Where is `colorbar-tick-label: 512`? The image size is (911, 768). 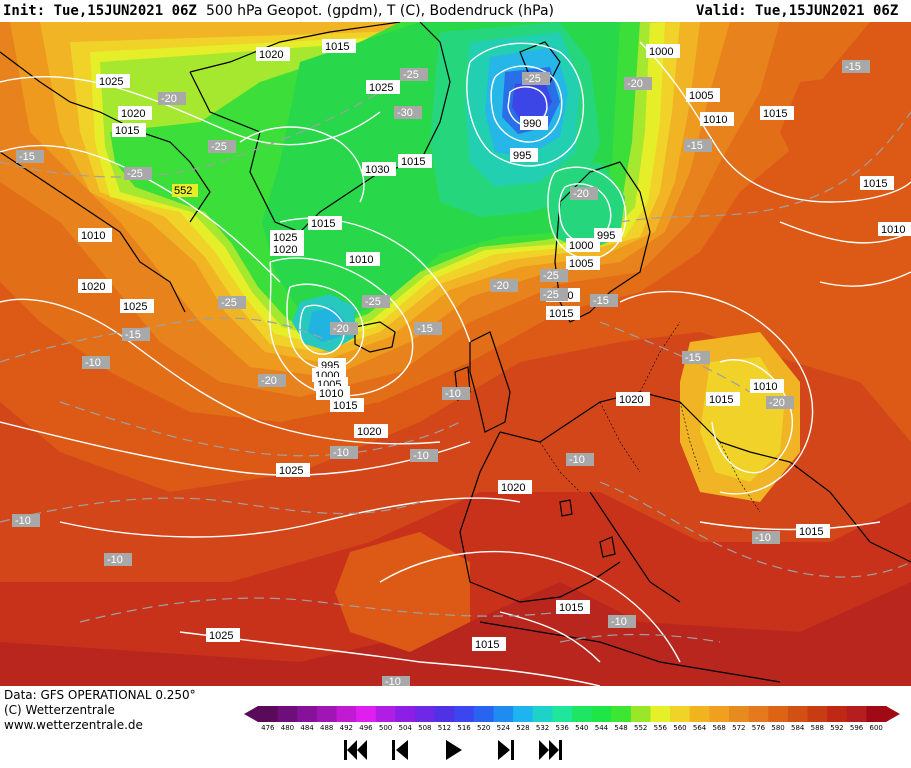
colorbar-tick-label: 512 is located at coordinates (444, 728).